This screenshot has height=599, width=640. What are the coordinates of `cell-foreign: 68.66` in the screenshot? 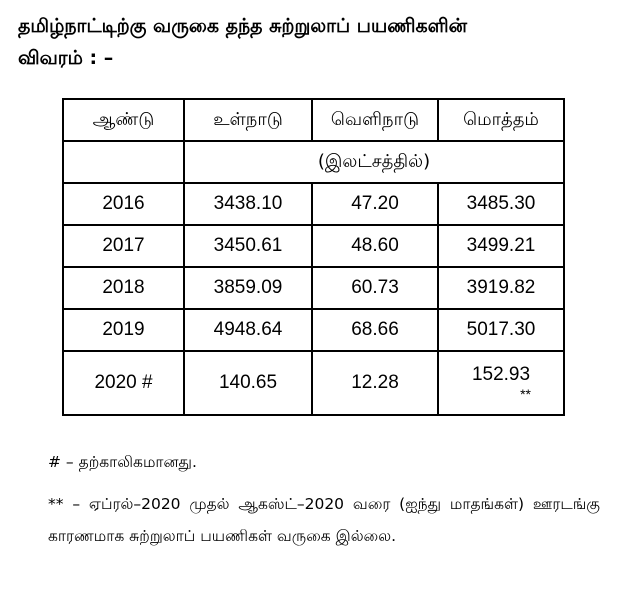 It's located at (375, 330).